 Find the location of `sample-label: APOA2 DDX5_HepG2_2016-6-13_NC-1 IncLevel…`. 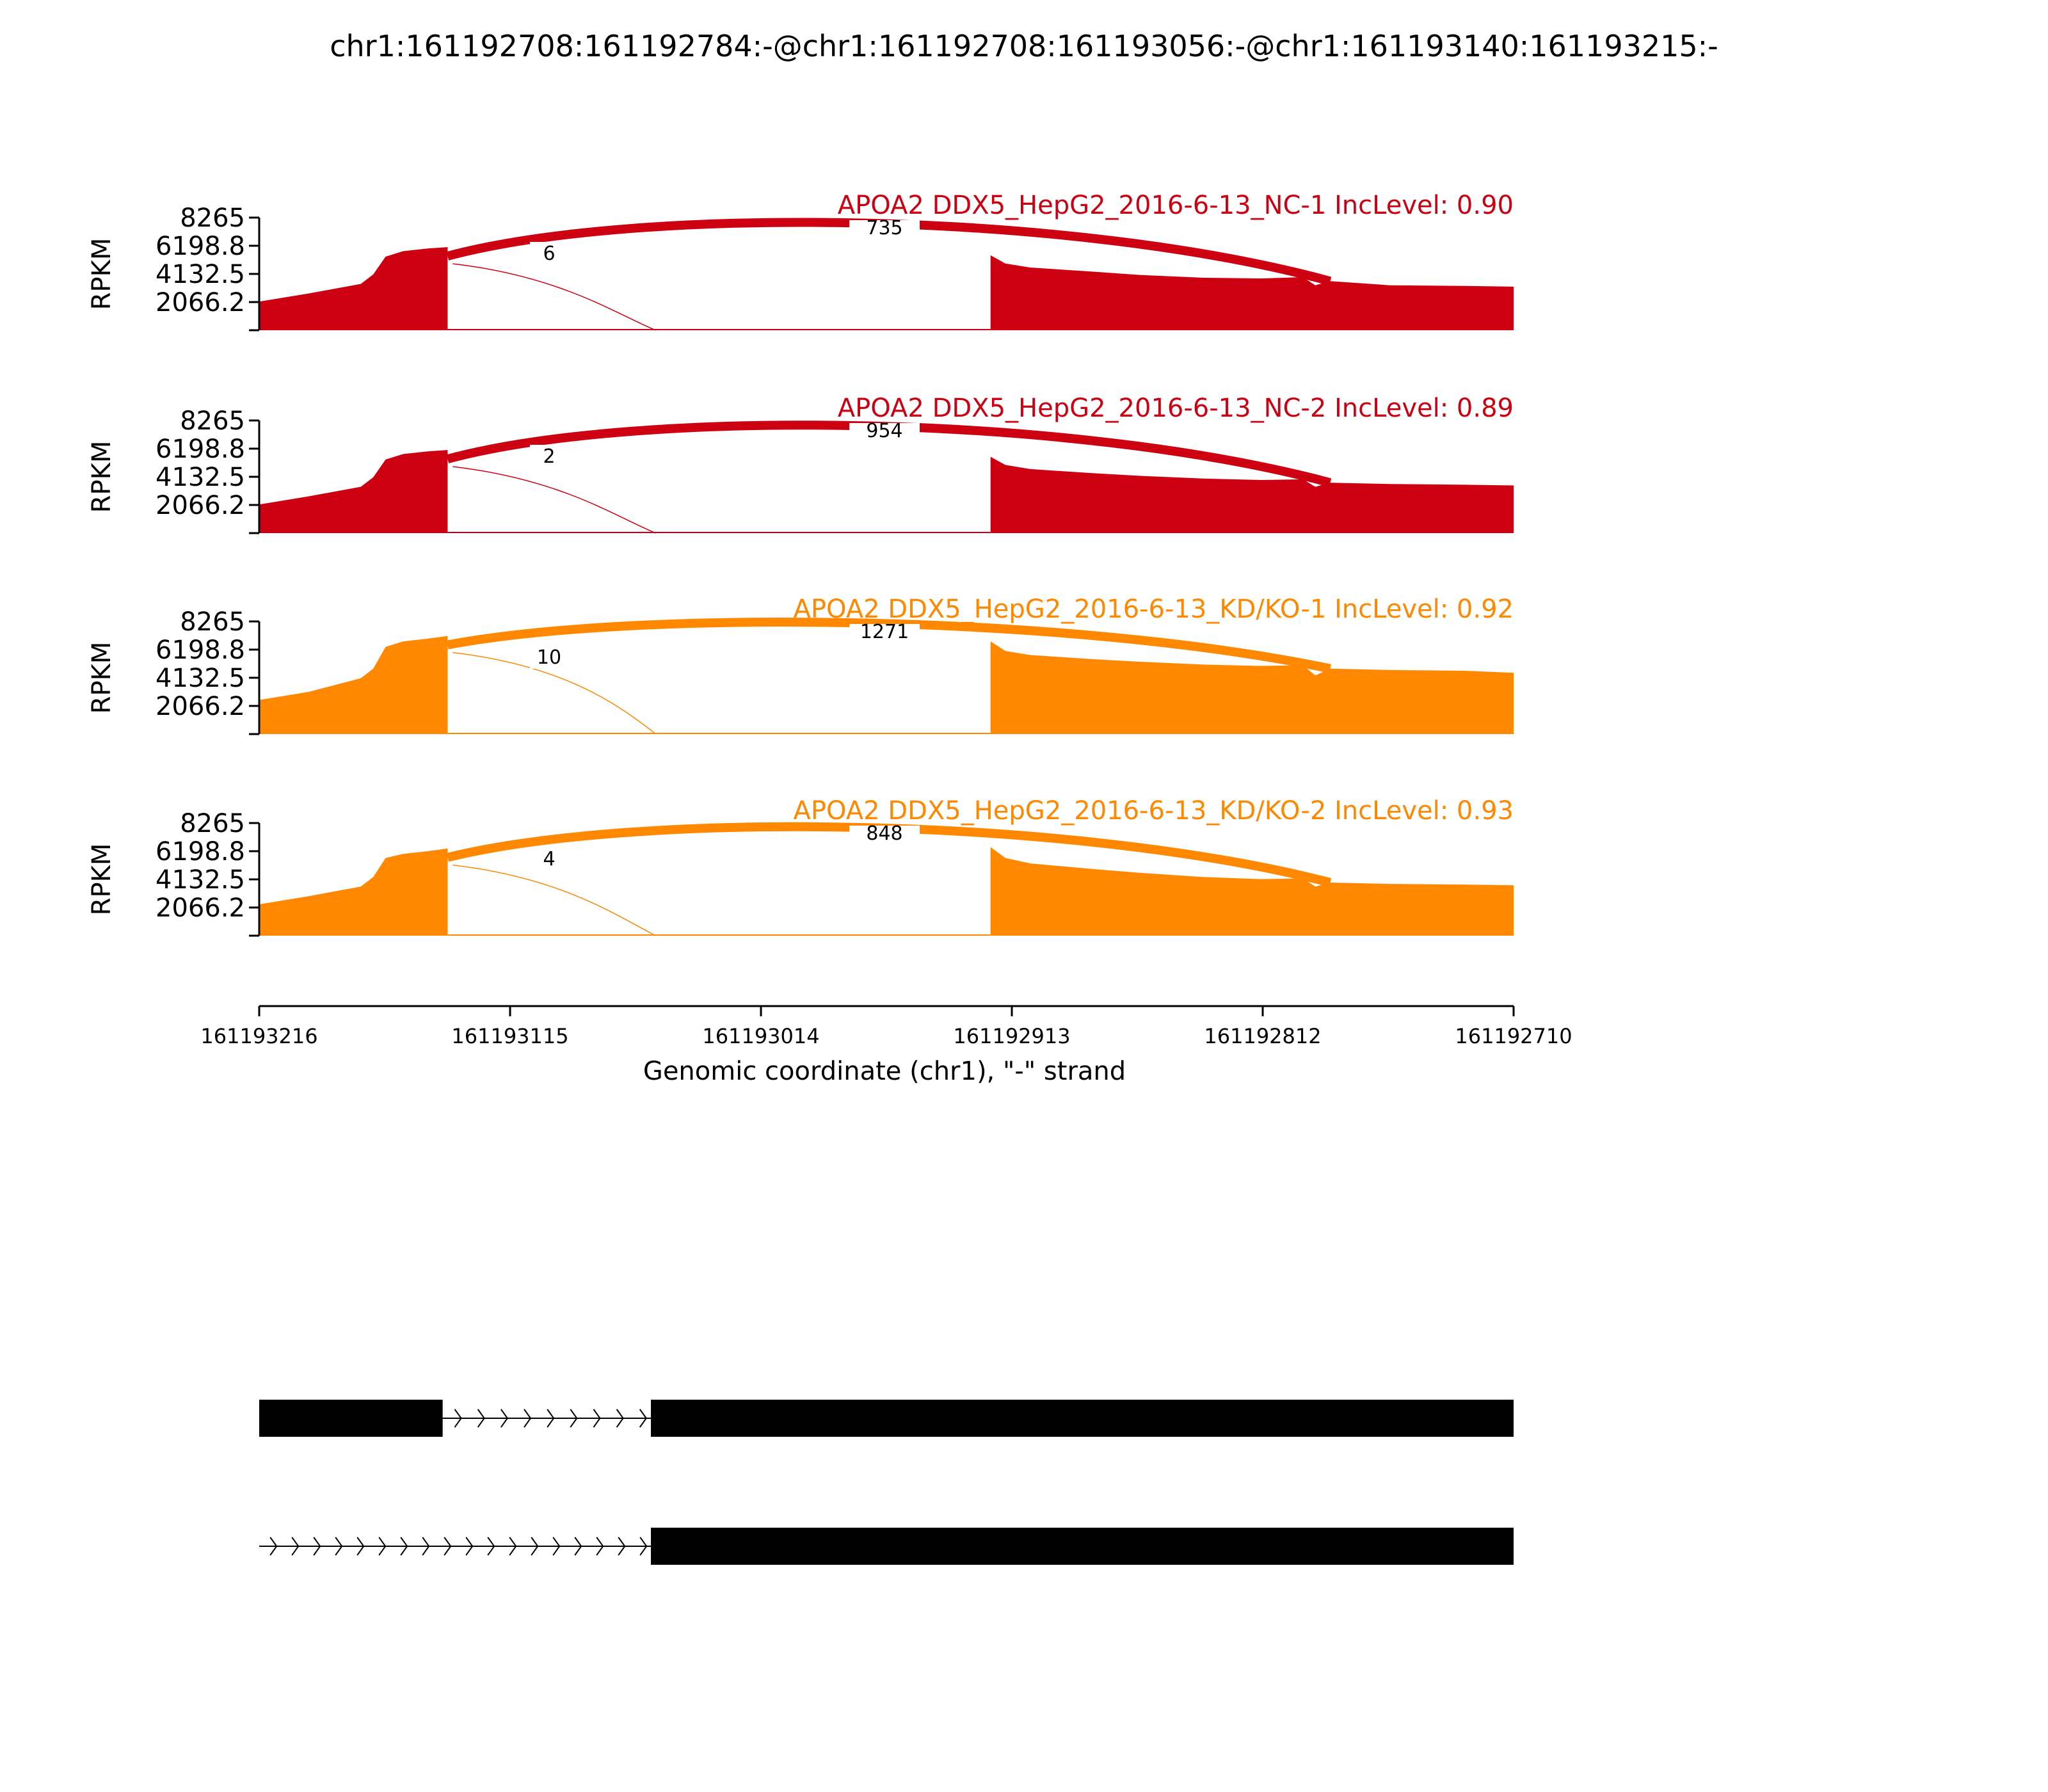

sample-label: APOA2 DDX5_HepG2_2016-6-13_NC-1 IncLevel… is located at coordinates (1176, 205).